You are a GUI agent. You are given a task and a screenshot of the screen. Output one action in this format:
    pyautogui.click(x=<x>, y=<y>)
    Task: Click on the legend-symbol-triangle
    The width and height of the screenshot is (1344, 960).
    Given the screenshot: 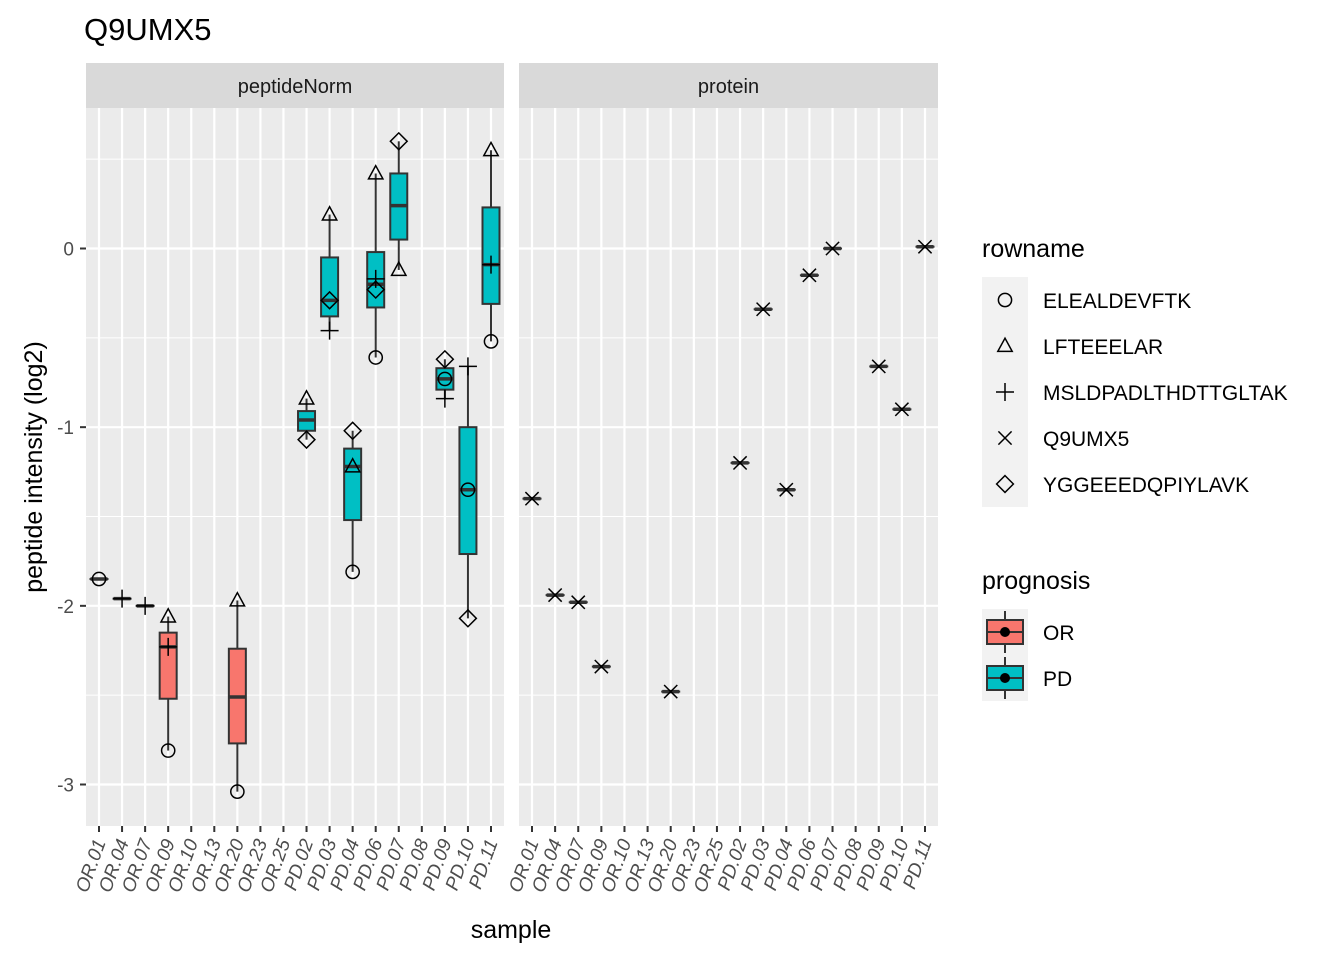 What is the action you would take?
    pyautogui.click(x=1005, y=344)
    